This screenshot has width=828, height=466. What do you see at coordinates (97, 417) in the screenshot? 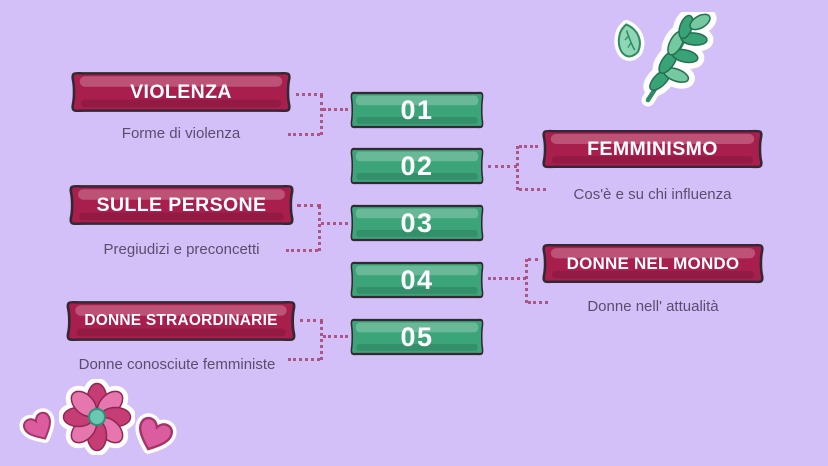
I see `flower-sticker-icon` at bounding box center [97, 417].